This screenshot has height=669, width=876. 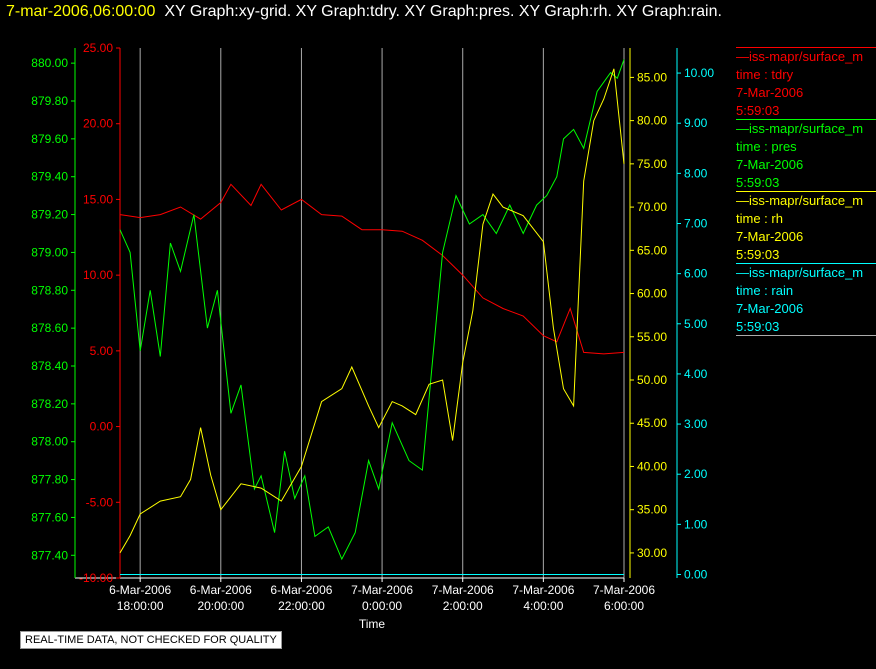 What do you see at coordinates (696, 223) in the screenshot?
I see `rain-y-tick-label: 7.00` at bounding box center [696, 223].